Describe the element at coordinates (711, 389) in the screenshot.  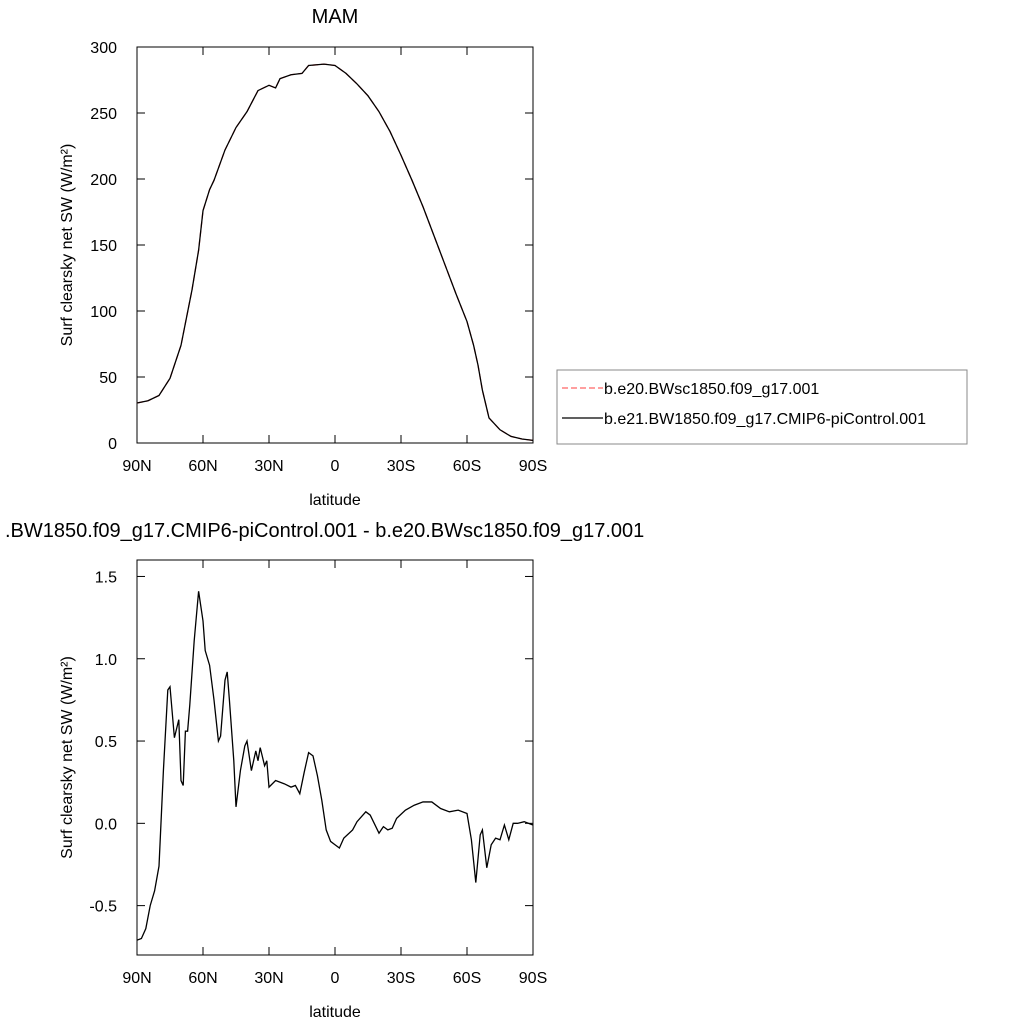
I see `legend-label: b.e20.BWsc1850.f09_g17.001` at that location.